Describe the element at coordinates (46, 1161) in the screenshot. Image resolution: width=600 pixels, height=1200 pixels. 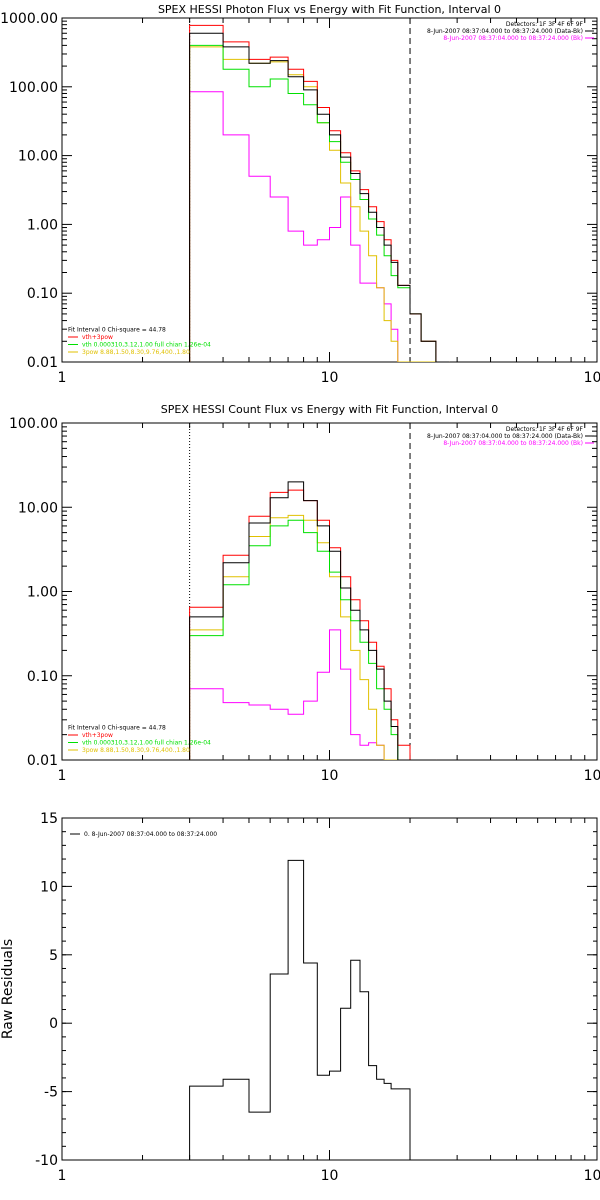
I see `y-tick-label: -10` at that location.